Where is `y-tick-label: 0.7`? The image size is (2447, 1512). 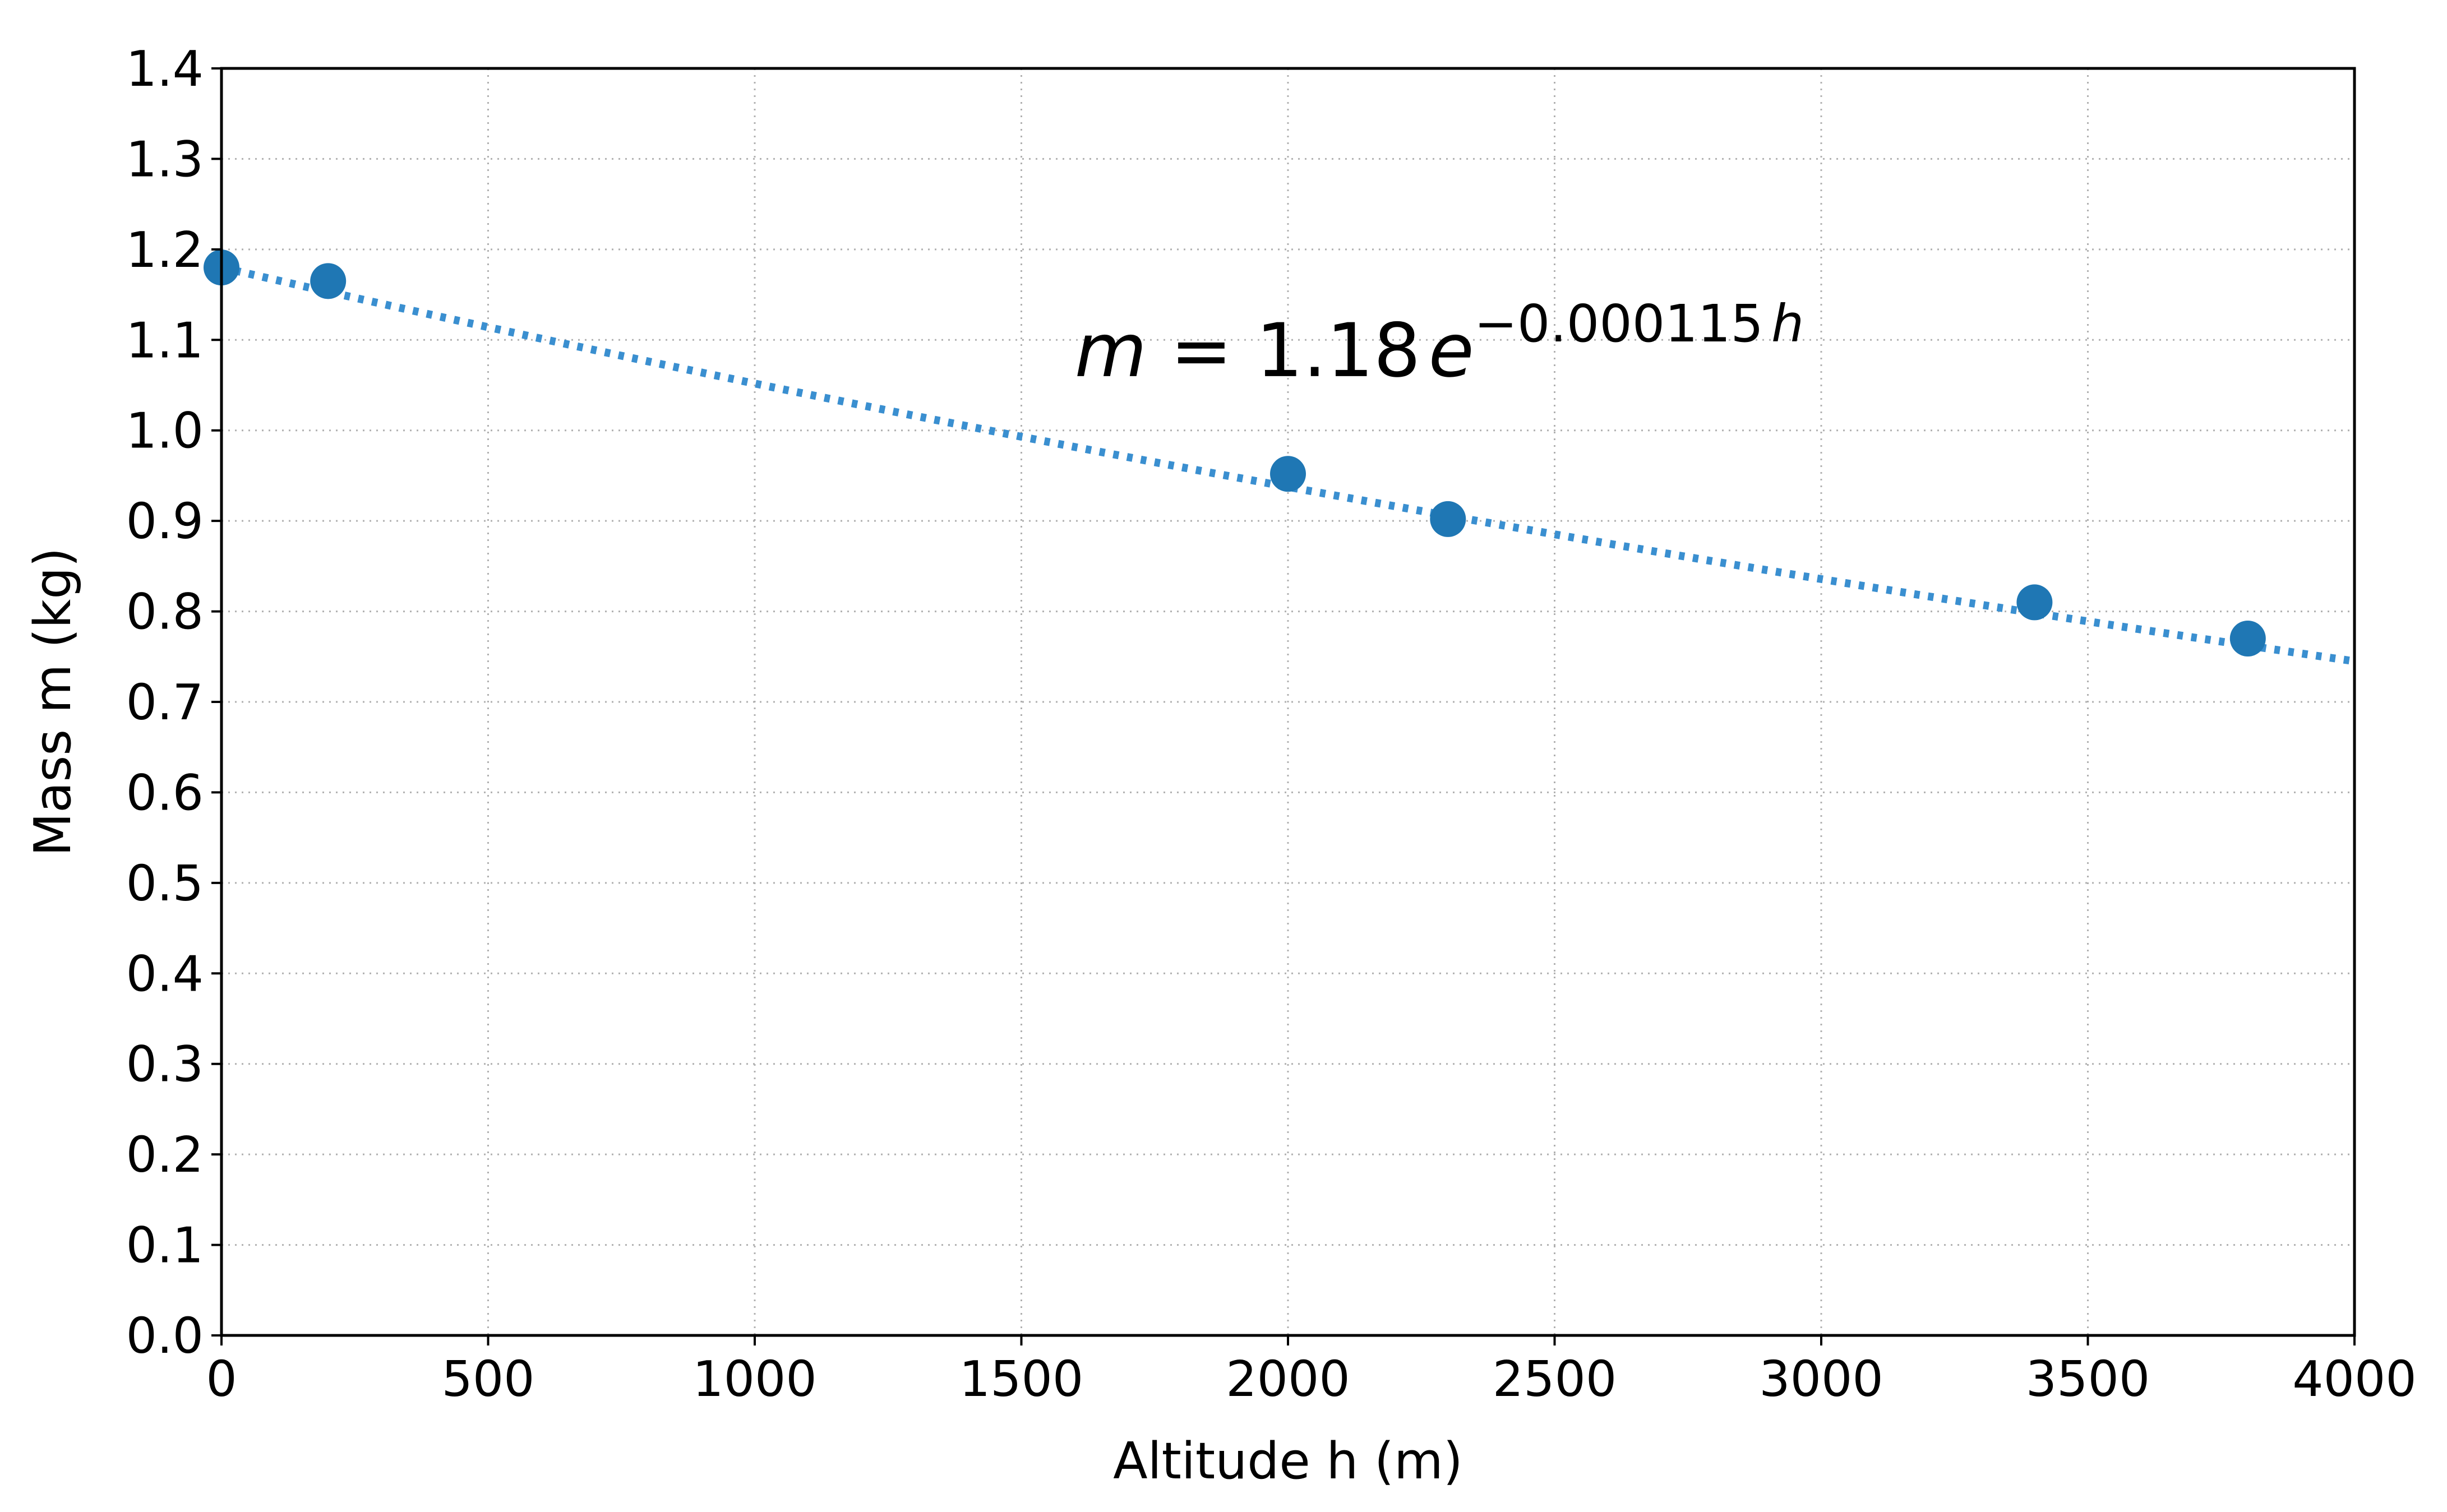
y-tick-label: 0.7 is located at coordinates (165, 703).